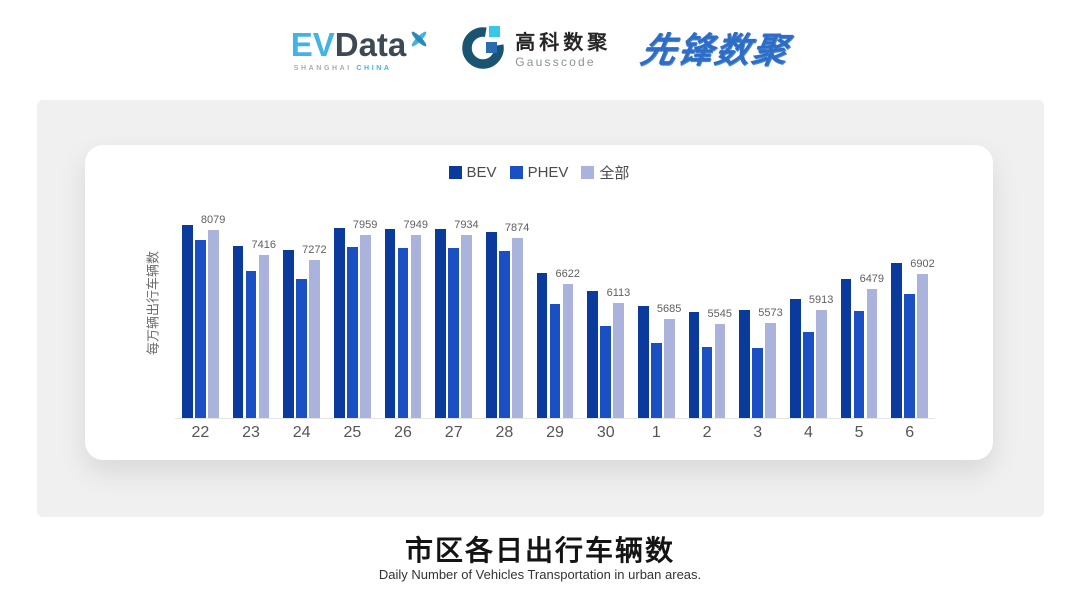 The height and width of the screenshot is (608, 1080). I want to click on evdata-subtext: SHANGHAI CHINA, so click(362, 68).